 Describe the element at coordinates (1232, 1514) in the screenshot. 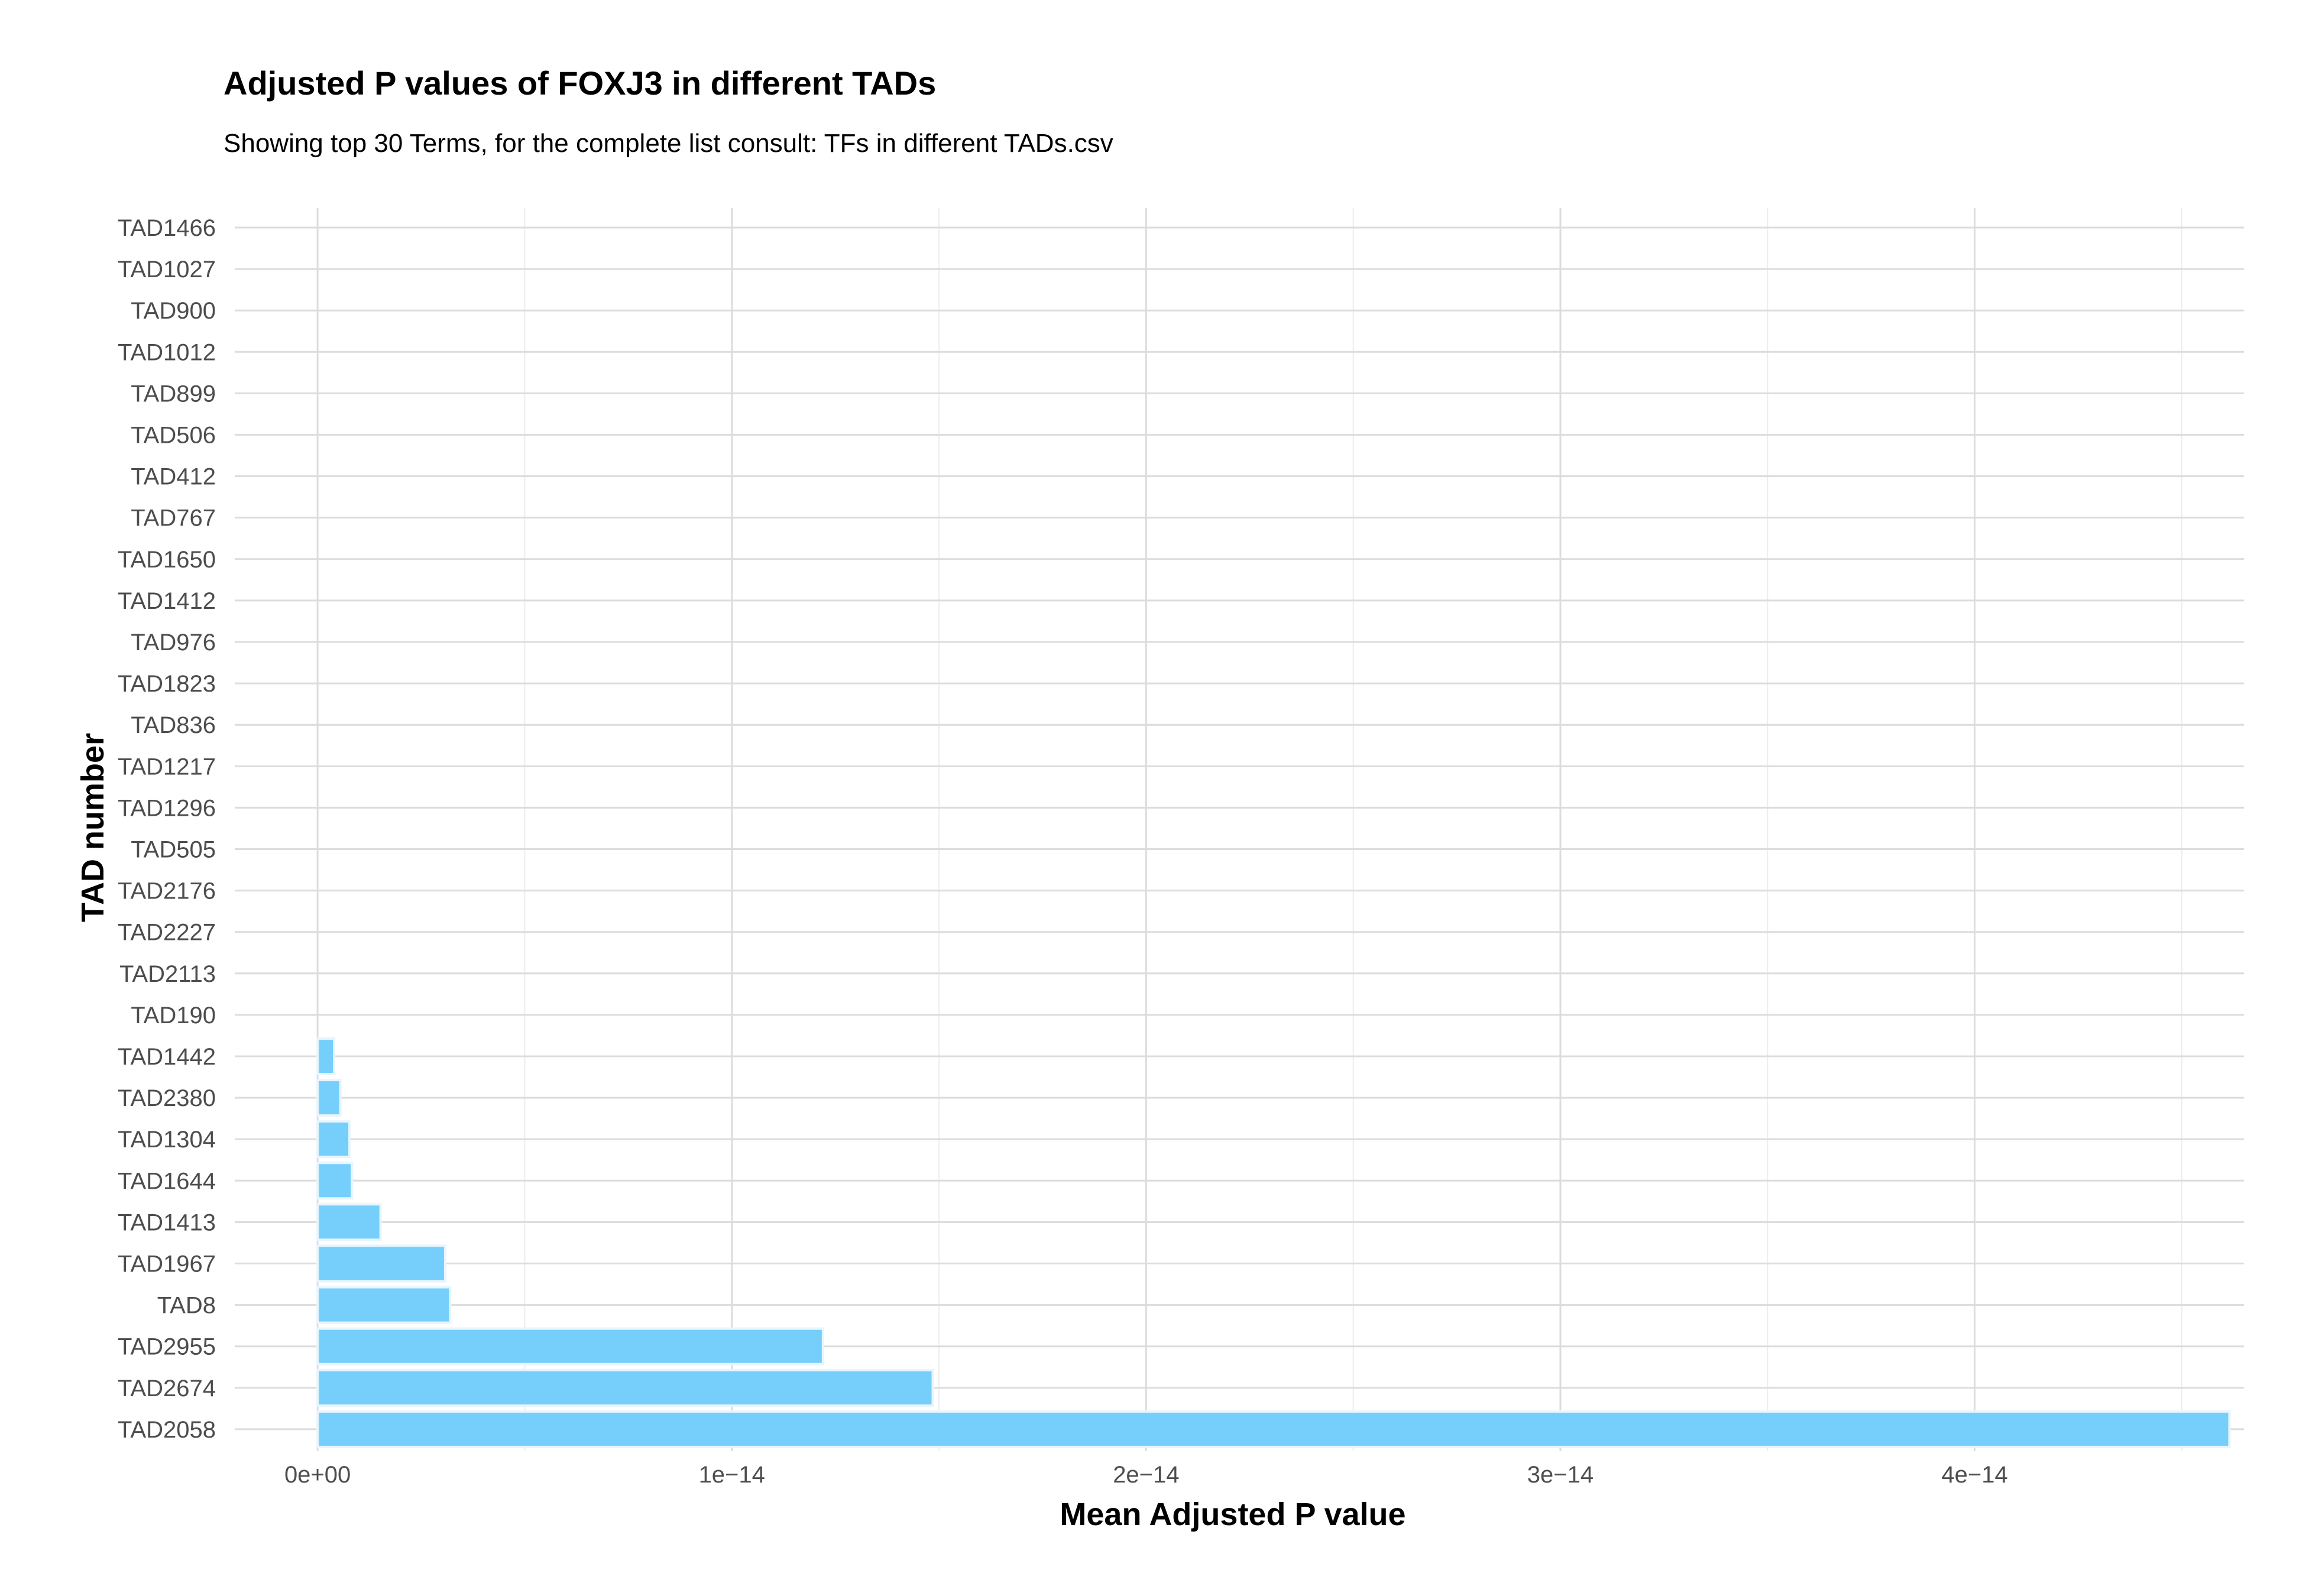

I see `x-axis-title: Mean Adjusted P value` at that location.